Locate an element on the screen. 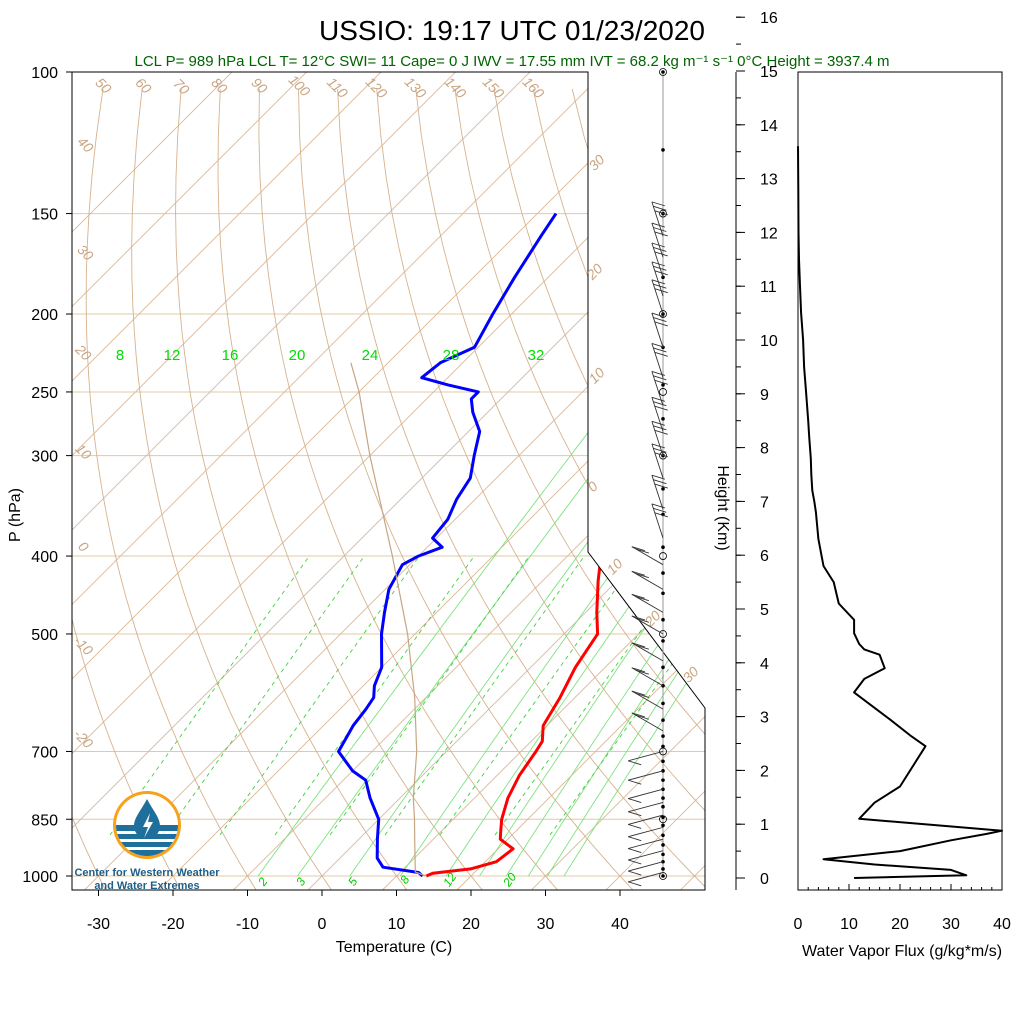  y-axis-label: P (hPa) is located at coordinates (15, 515).